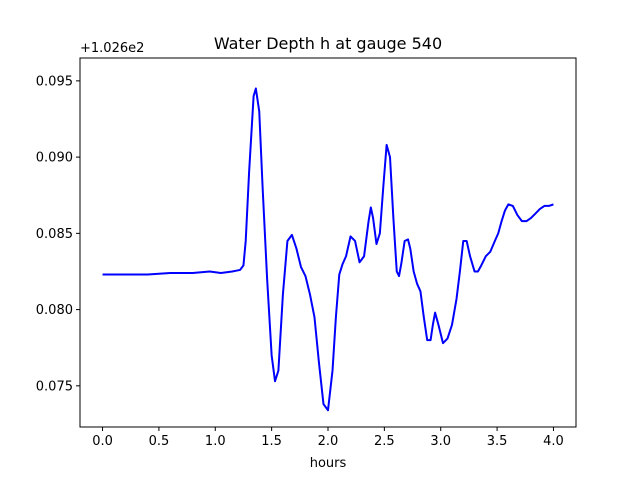 The image size is (640, 480). What do you see at coordinates (159, 441) in the screenshot?
I see `x-tick-label: 0.5` at bounding box center [159, 441].